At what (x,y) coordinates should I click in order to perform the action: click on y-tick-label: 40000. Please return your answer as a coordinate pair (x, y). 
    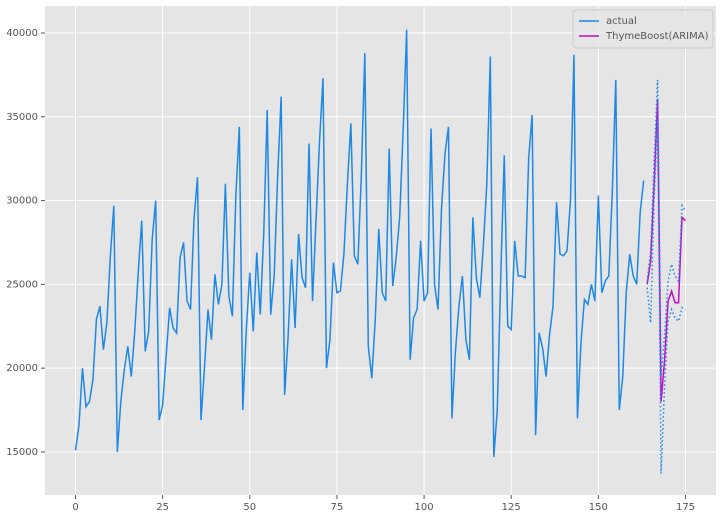
    Looking at the image, I should click on (22, 33).